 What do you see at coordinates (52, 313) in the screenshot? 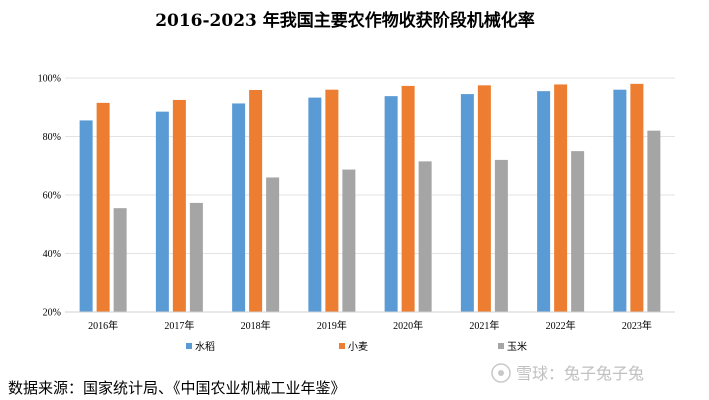
I see `y-tick-label: 20%` at bounding box center [52, 313].